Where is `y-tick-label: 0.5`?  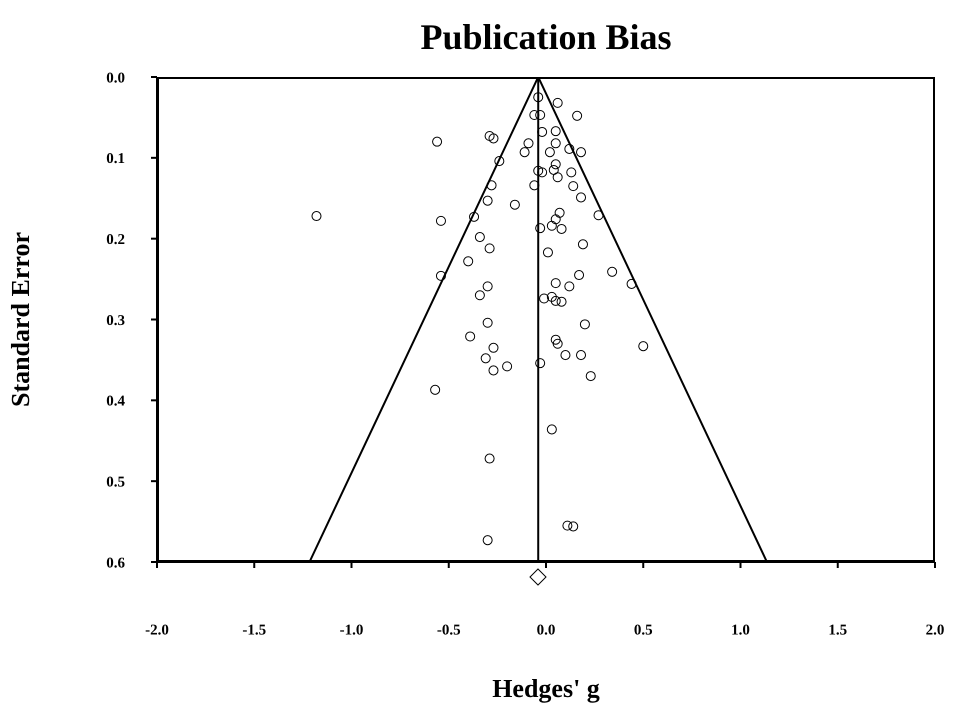
y-tick-label: 0.5 is located at coordinates (115, 482).